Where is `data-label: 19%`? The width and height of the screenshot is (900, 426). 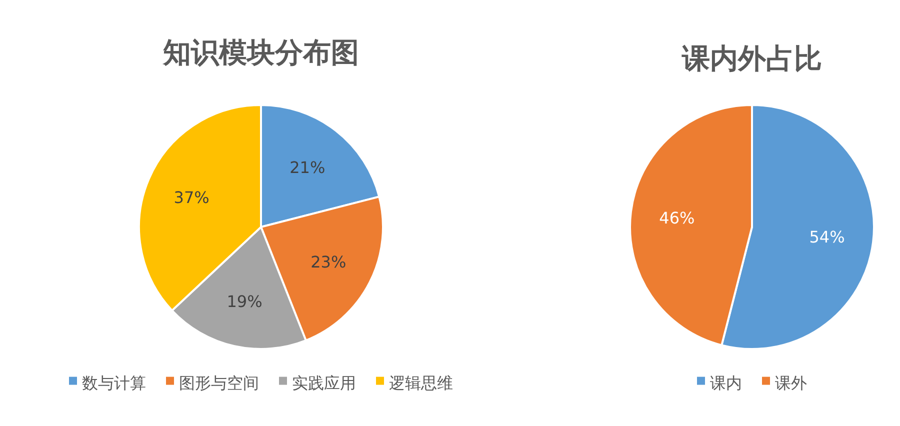 data-label: 19% is located at coordinates (244, 301).